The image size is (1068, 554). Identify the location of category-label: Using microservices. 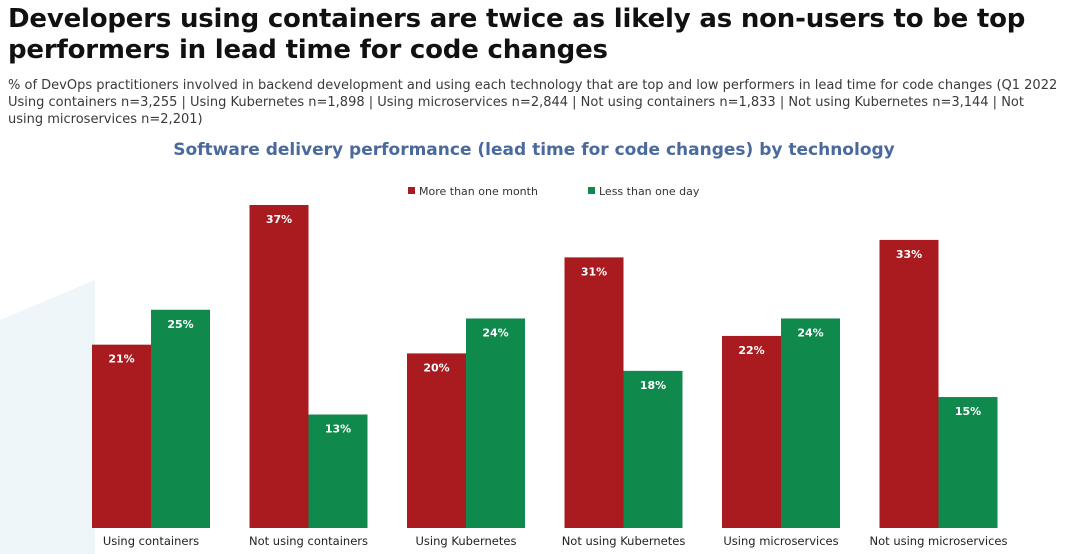
(780, 541).